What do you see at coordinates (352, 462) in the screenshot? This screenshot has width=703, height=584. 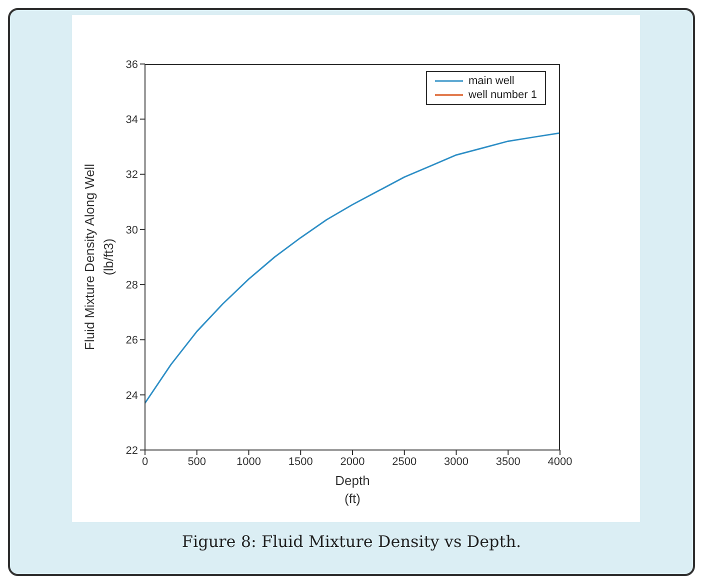 I see `x-tick-label: 2000` at bounding box center [352, 462].